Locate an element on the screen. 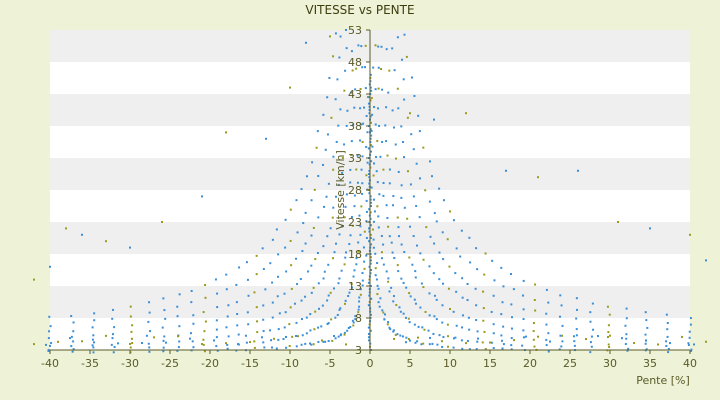  x-tick-label: 25 is located at coordinates (570, 363).